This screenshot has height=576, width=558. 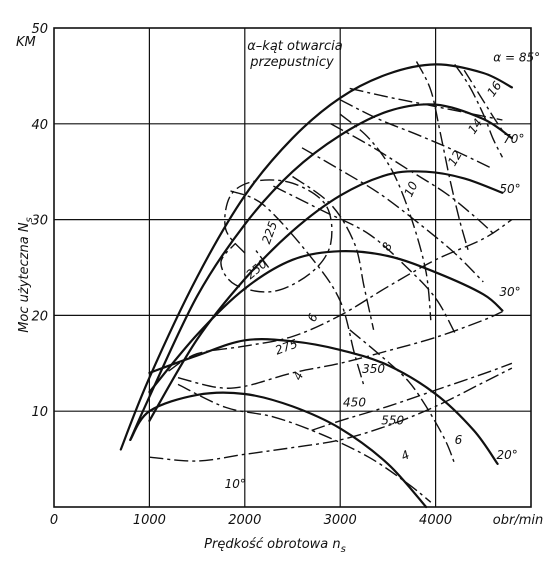 I want to click on series-label: 20°, so click(x=507, y=455).